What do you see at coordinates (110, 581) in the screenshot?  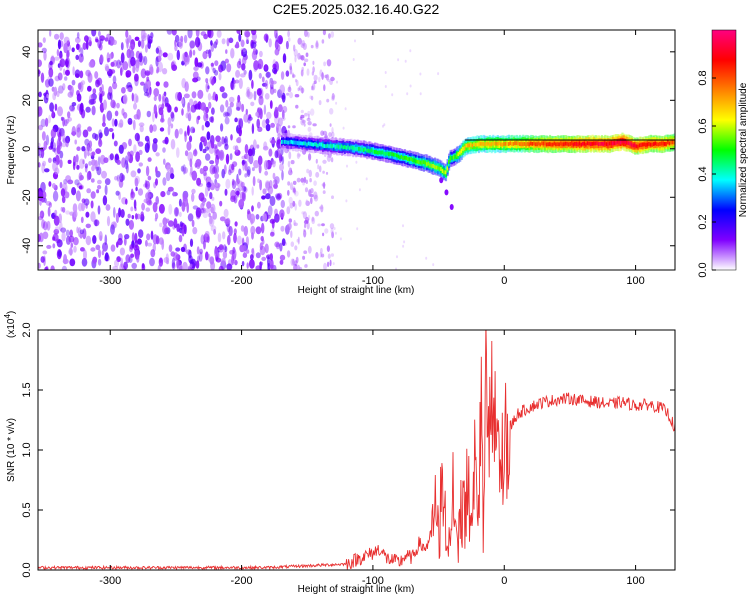 I see `snr-x-tick-label: -300` at bounding box center [110, 581].